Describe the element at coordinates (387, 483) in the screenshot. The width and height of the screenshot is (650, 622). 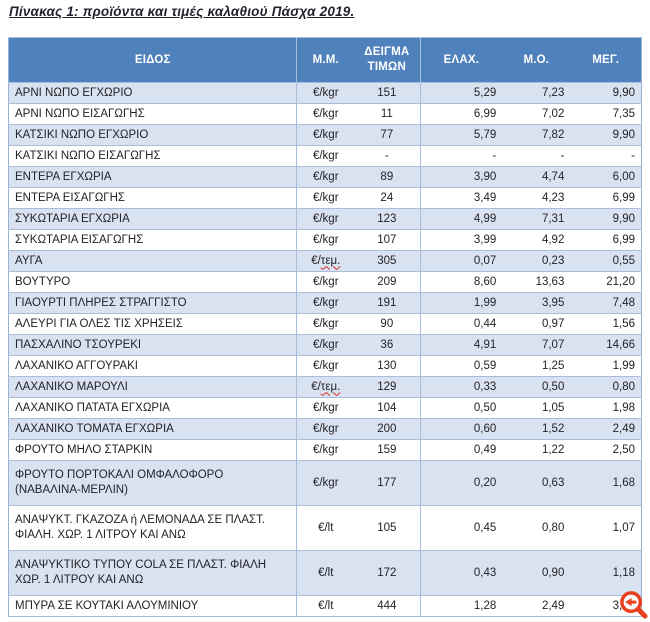
I see `sample-count-cell: 177` at that location.